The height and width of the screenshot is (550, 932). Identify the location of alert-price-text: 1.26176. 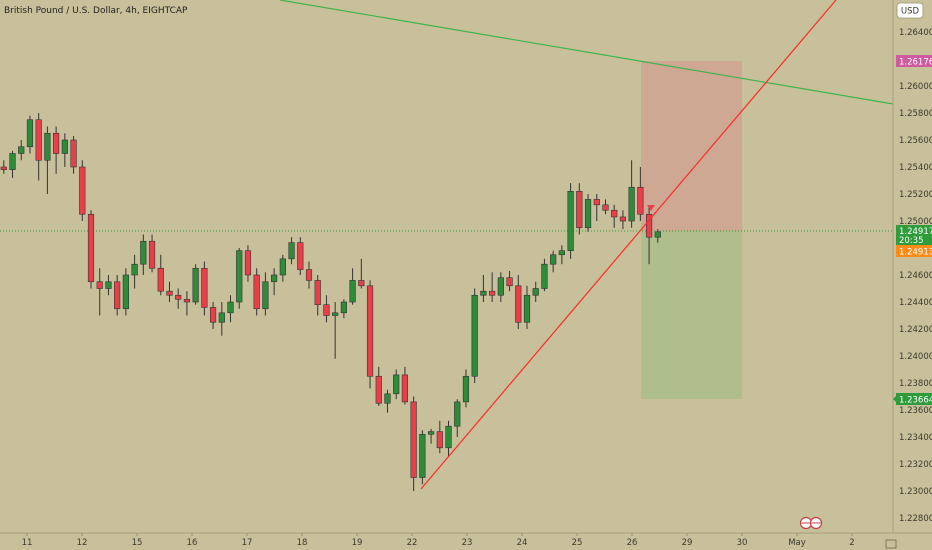
(915, 63).